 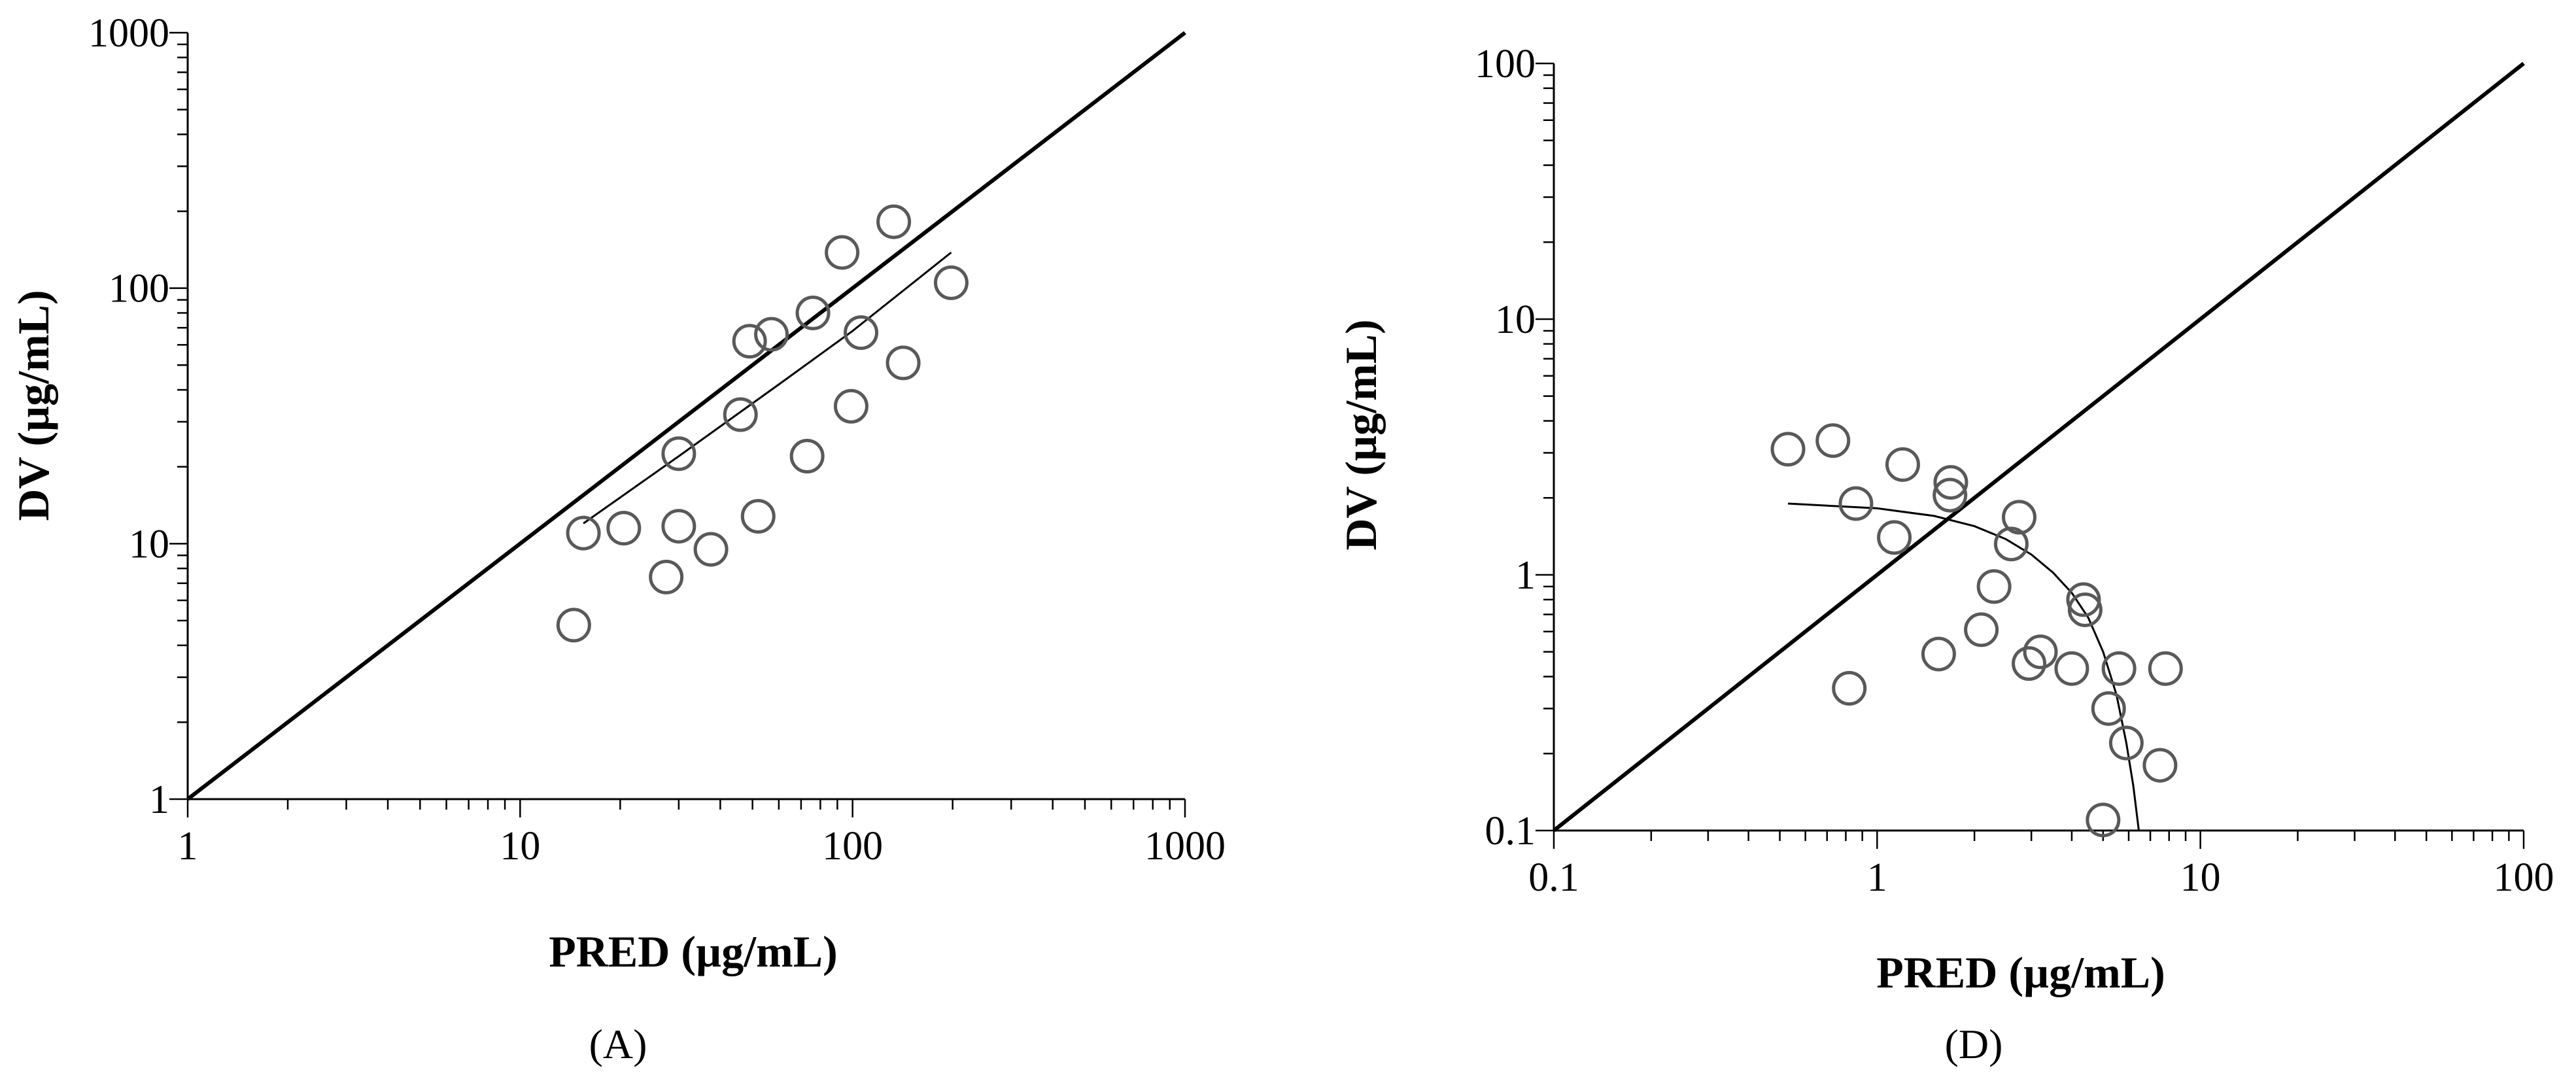 I want to click on panel-a-y-tick-label: 1, so click(x=159, y=800).